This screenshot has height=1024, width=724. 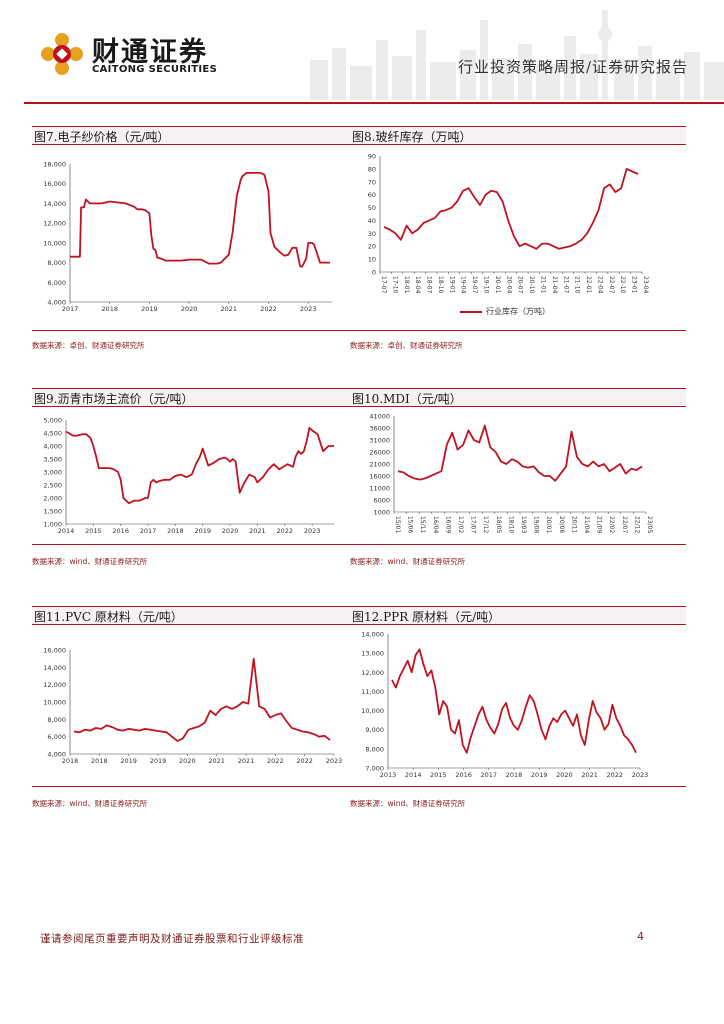 I want to click on y-tick-label: 21000, so click(x=379, y=465).